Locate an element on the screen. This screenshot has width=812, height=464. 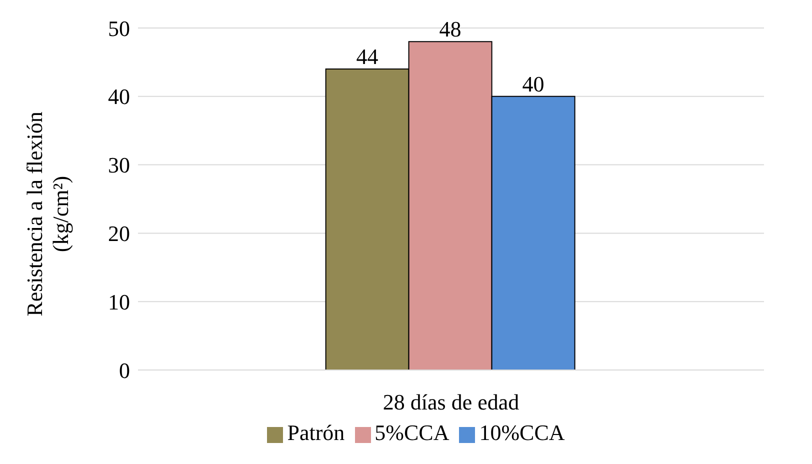
y-tick-label: 40 is located at coordinates (119, 97).